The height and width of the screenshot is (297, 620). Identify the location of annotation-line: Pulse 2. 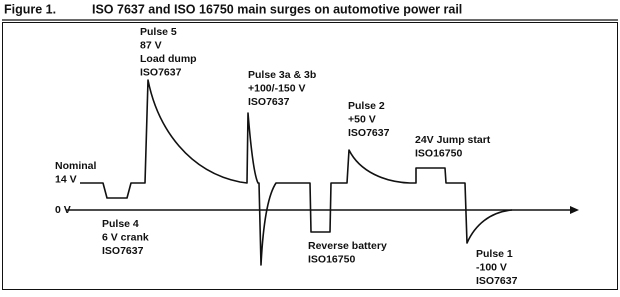
(366, 106).